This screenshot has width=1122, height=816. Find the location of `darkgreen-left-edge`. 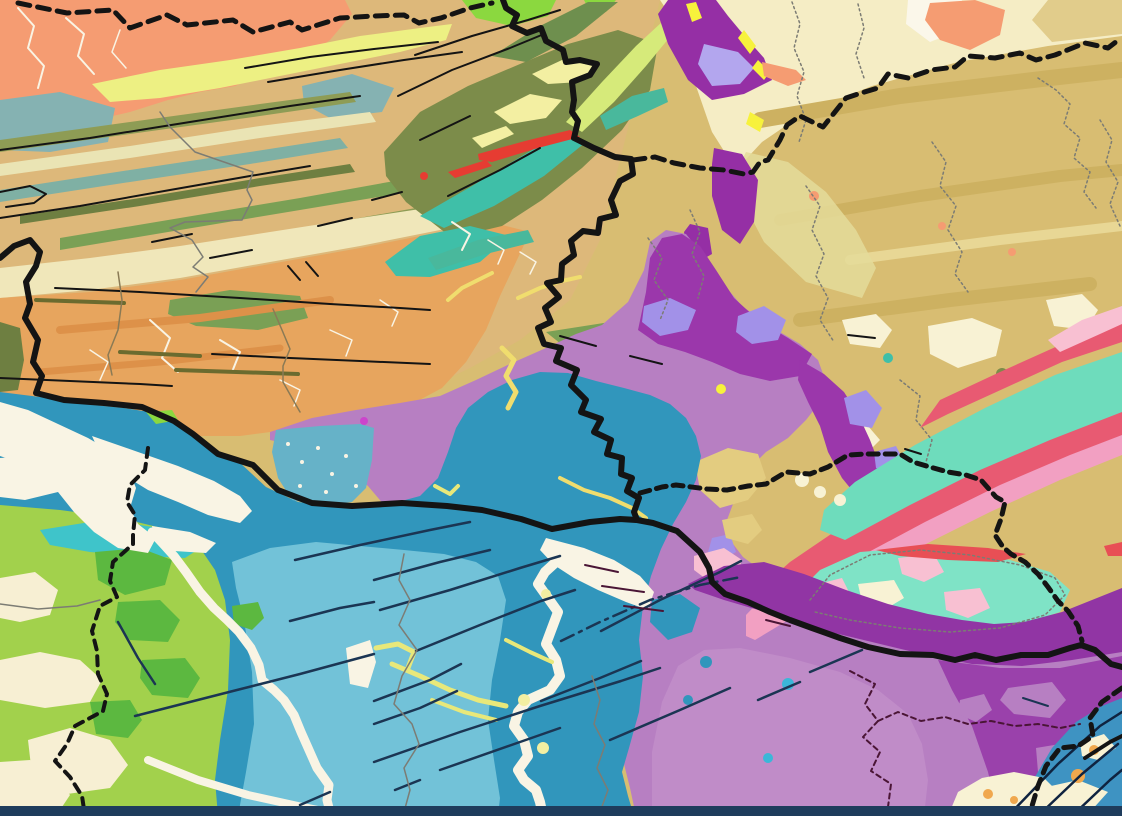

darkgreen-left-edge is located at coordinates (12, 357).